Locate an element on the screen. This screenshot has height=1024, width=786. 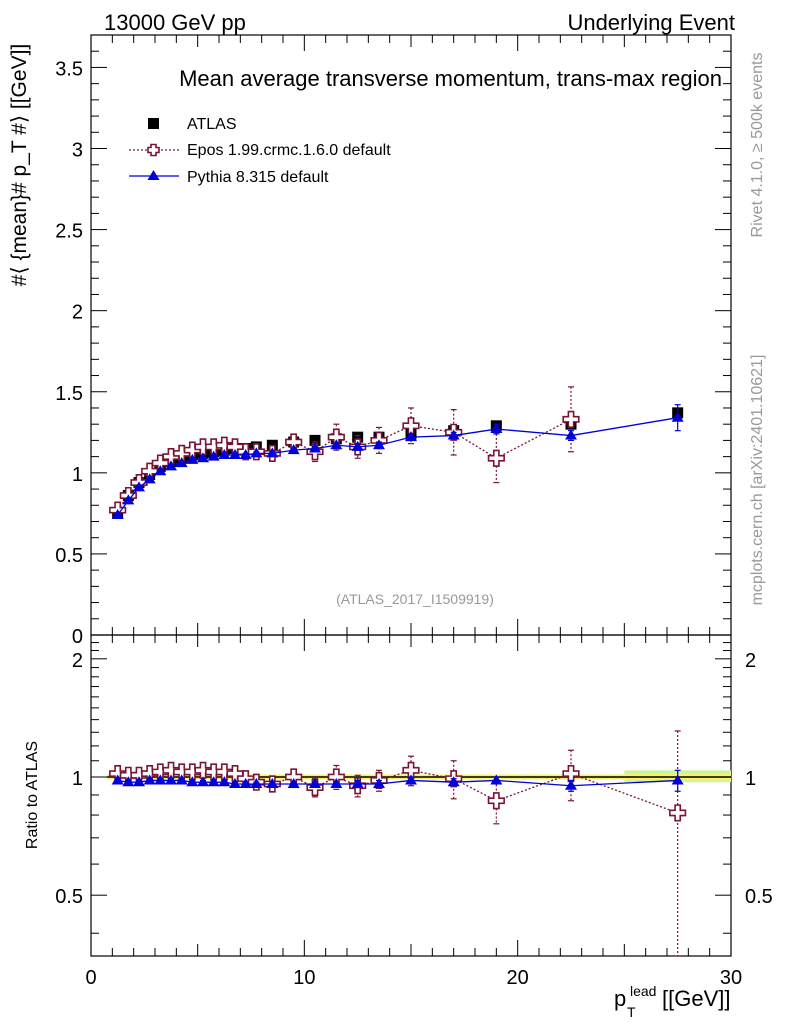
ratio-ytick-label-right: 2 is located at coordinates (750, 661).